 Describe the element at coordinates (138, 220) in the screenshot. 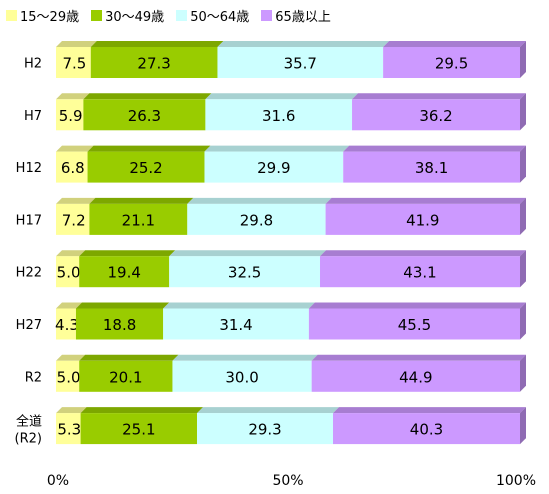

I see `data-label: 21.1` at that location.